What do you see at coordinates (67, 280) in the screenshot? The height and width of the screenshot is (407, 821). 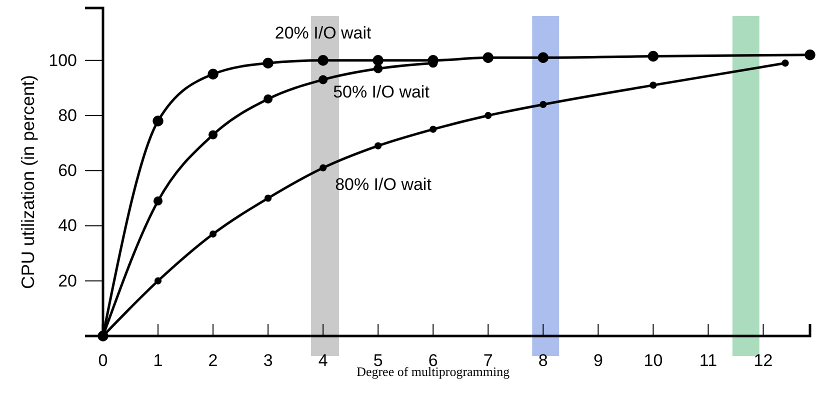 I see `y-tick-label: 20` at bounding box center [67, 280].